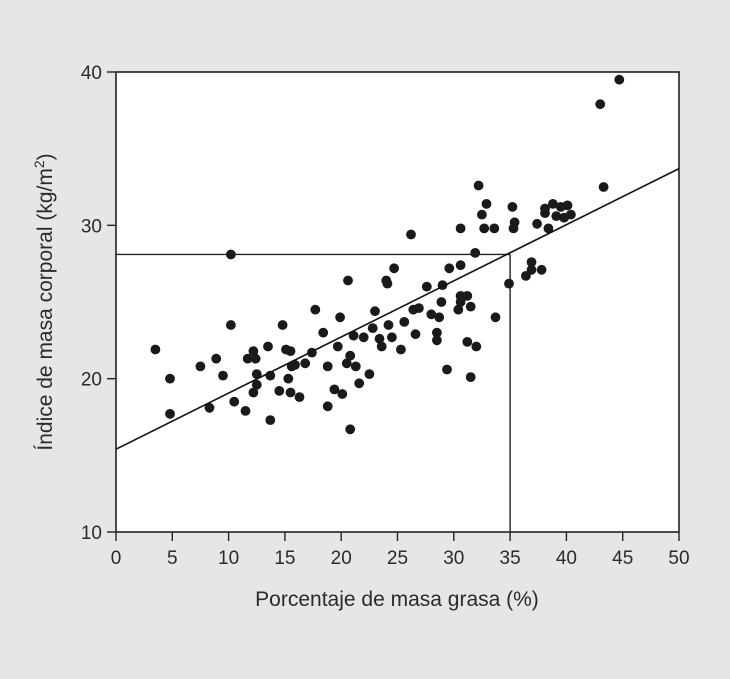 The width and height of the screenshot is (730, 679). What do you see at coordinates (91, 380) in the screenshot?
I see `y-tick-label: 20` at bounding box center [91, 380].